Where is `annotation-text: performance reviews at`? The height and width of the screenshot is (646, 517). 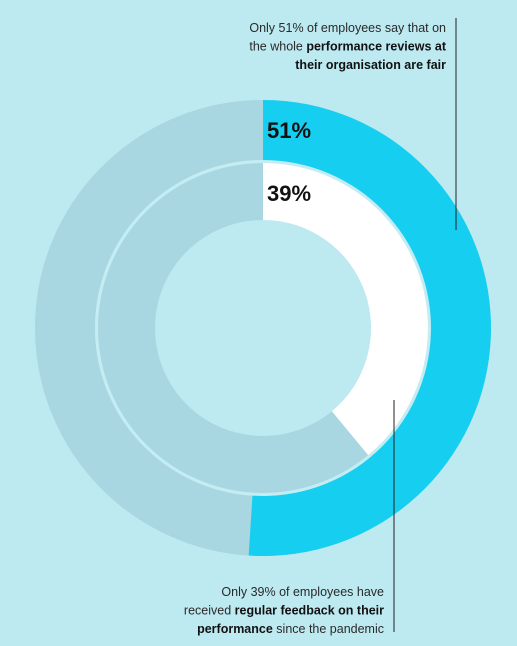
annotation-text: performance reviews at is located at coordinates (376, 47).